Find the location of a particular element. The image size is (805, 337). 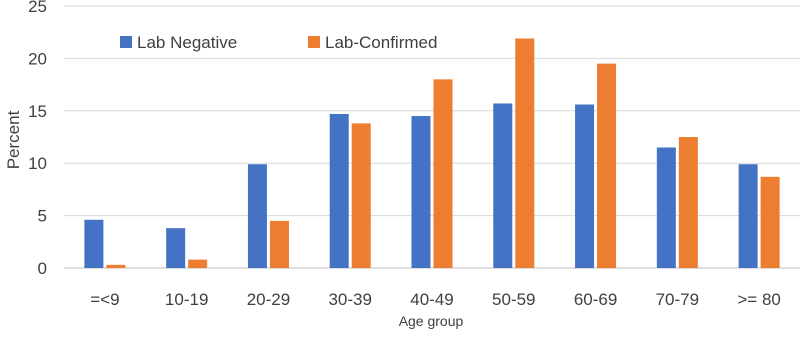

x-tick-label: 10-19 is located at coordinates (186, 299).